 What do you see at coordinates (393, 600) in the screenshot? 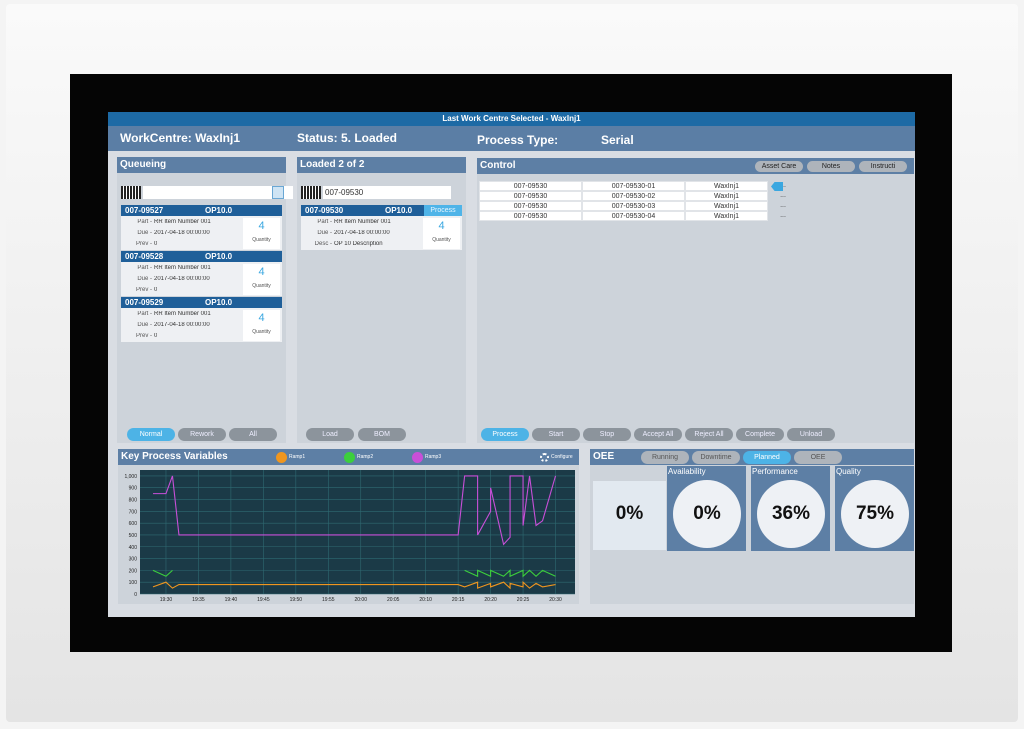
I see `x-tick-label: 20:05` at bounding box center [393, 600].